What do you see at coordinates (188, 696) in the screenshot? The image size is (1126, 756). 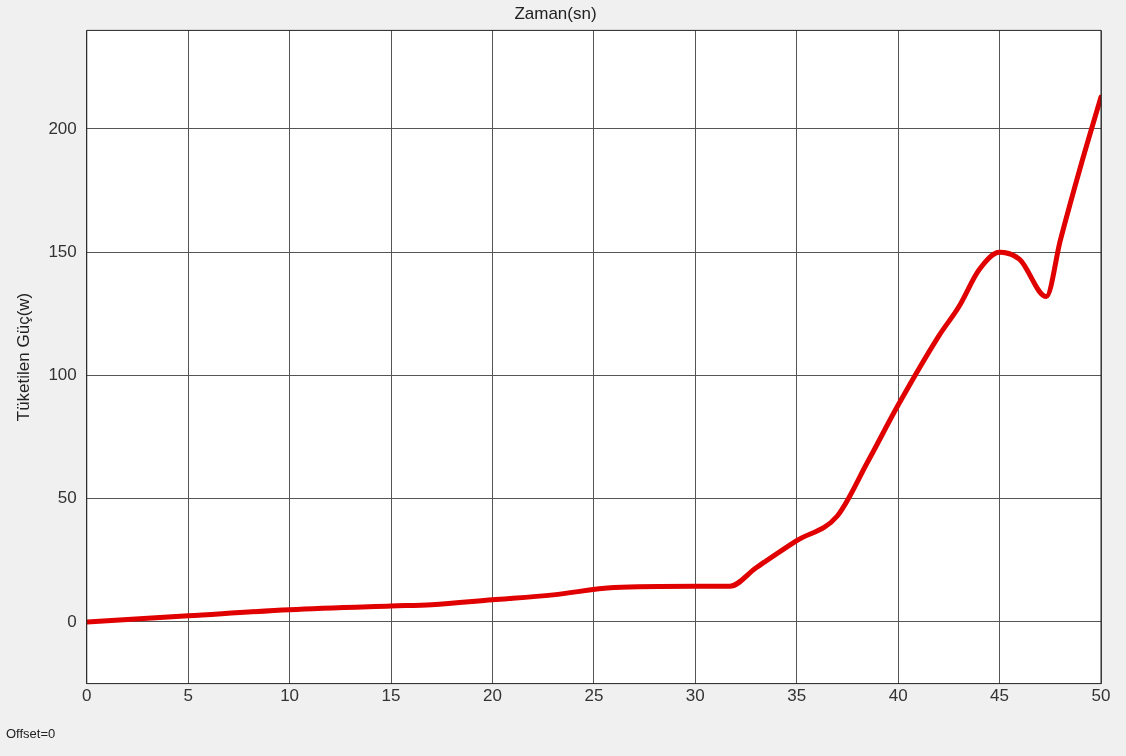 I see `x-tick-label: 5` at bounding box center [188, 696].